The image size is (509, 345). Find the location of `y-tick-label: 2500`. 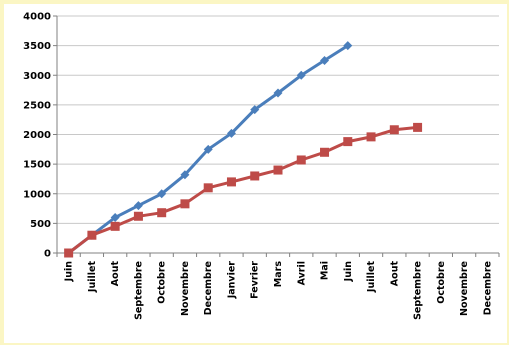

y-tick-label: 2500 is located at coordinates (37, 105).